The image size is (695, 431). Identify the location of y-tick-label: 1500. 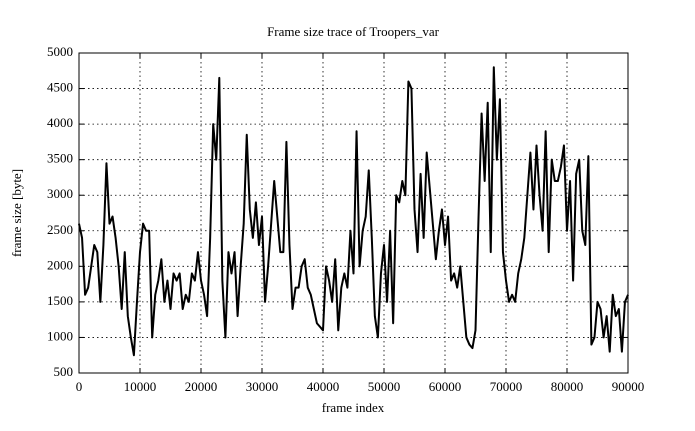
(60, 300).